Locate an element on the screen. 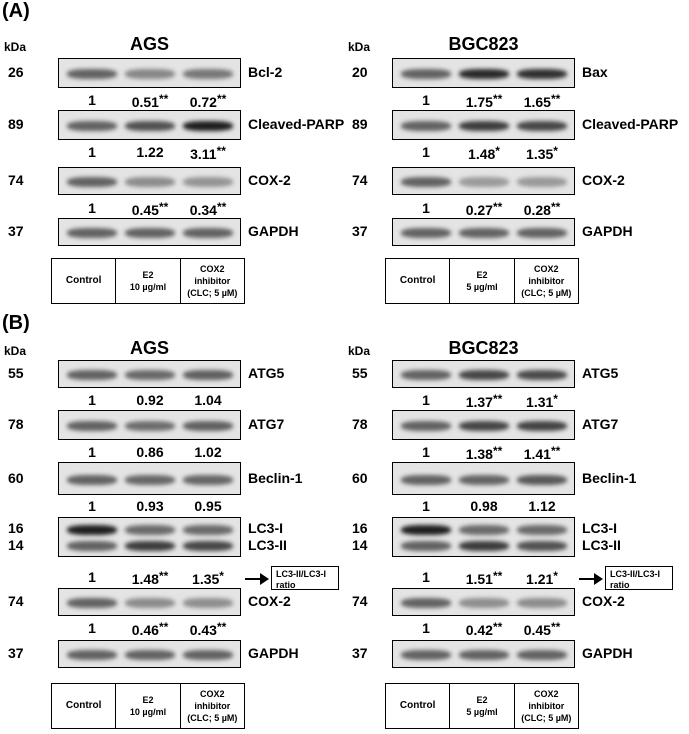  value-number: 0.72 is located at coordinates (203, 102).